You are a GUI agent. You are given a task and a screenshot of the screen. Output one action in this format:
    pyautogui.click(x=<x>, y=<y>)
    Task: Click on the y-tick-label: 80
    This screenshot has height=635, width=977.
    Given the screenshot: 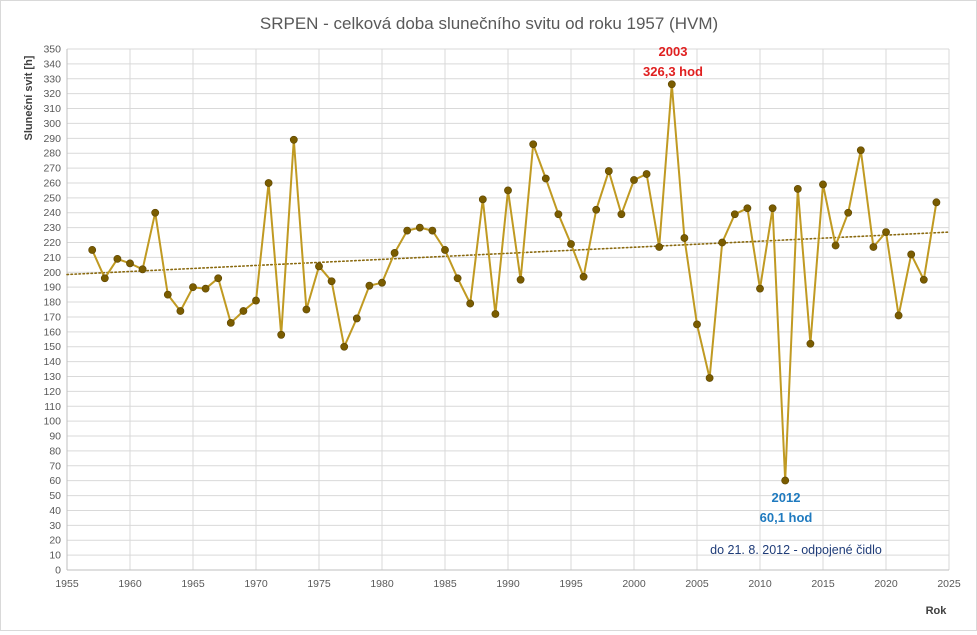 What is the action you would take?
    pyautogui.click(x=55, y=451)
    